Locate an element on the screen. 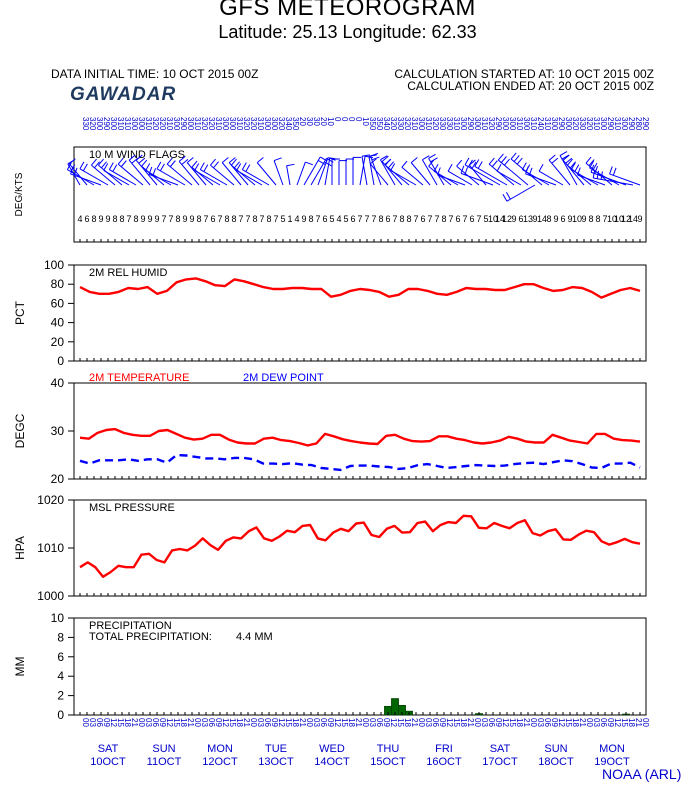 The width and height of the screenshot is (695, 787). barb-dir-label: 350 is located at coordinates (372, 124).